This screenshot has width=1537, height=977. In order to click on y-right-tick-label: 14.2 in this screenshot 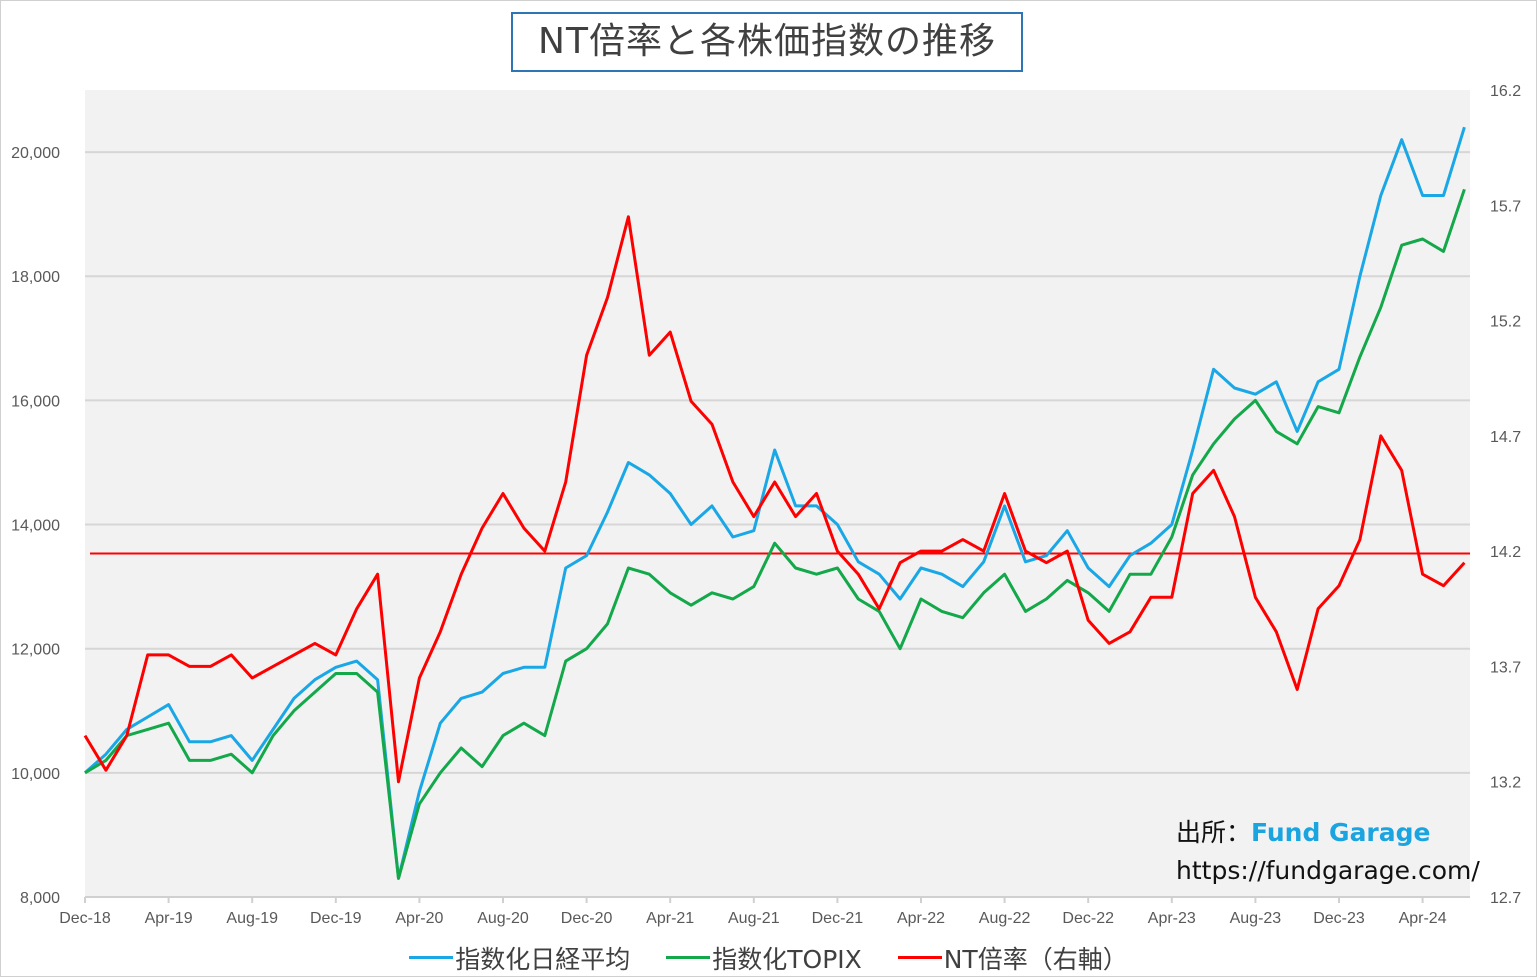, I will do `click(1505, 552)`.